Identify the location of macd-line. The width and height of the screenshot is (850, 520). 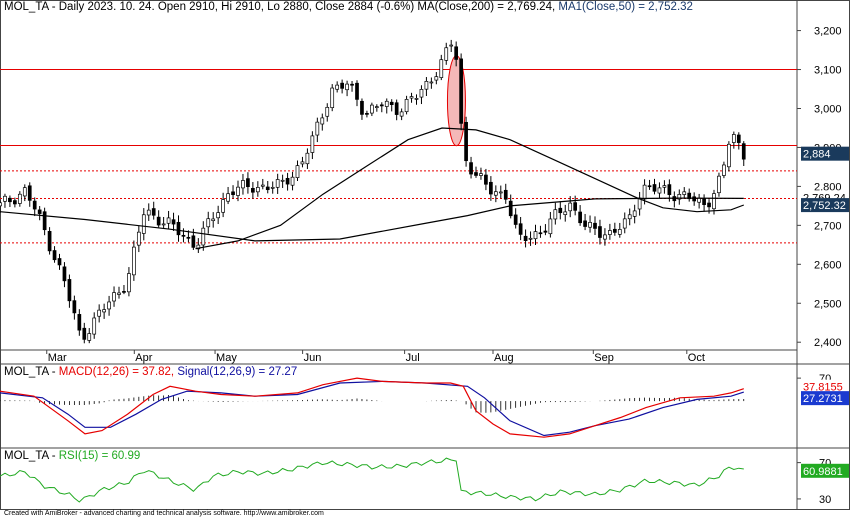
(372, 407).